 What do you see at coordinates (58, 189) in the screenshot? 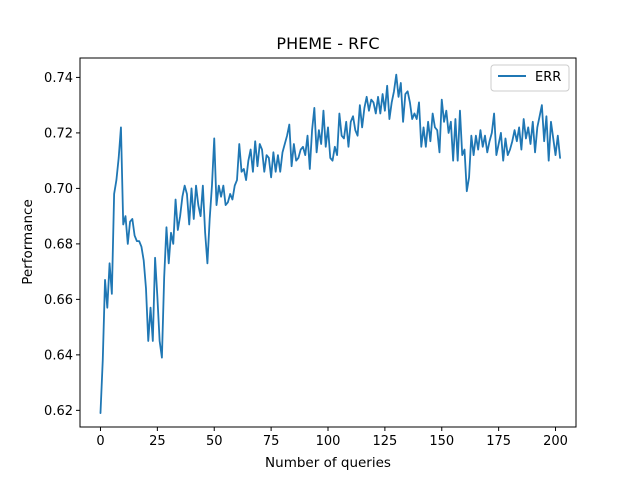
I see `y-tick-label: 0.70` at bounding box center [58, 189].